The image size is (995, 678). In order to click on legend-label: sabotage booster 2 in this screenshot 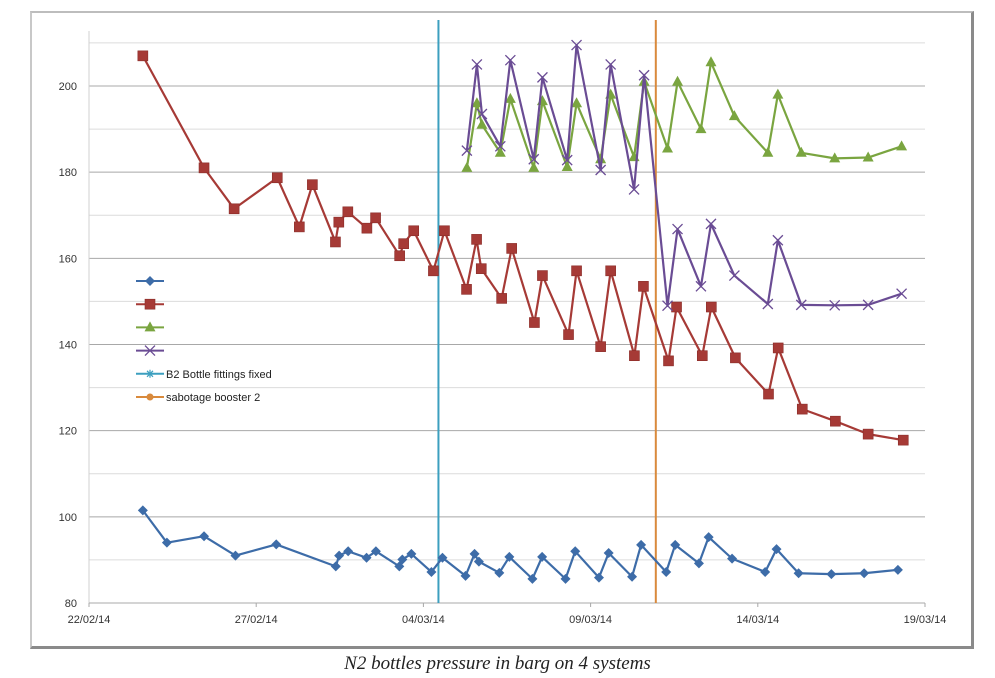, I will do `click(213, 398)`.